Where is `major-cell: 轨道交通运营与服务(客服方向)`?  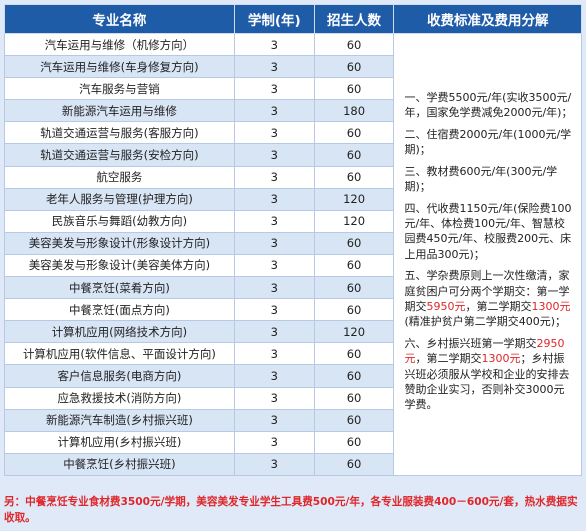 major-cell: 轨道交通运营与服务(客服方向) is located at coordinates (119, 133).